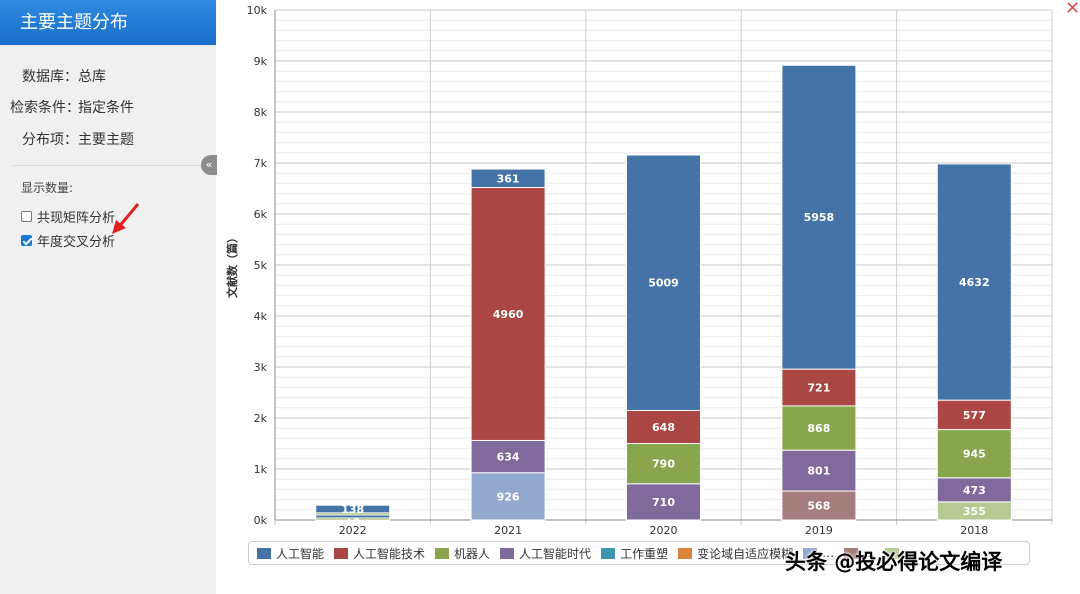 This screenshot has height=594, width=1080. Describe the element at coordinates (209, 165) in the screenshot. I see `collapse-icon: «` at that location.